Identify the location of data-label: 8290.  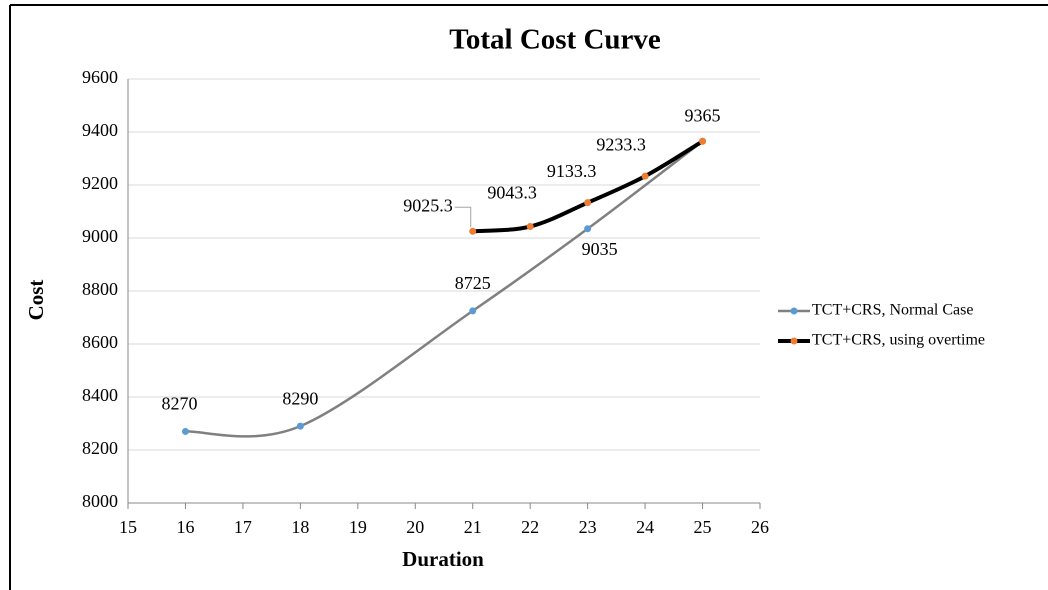
(300, 398).